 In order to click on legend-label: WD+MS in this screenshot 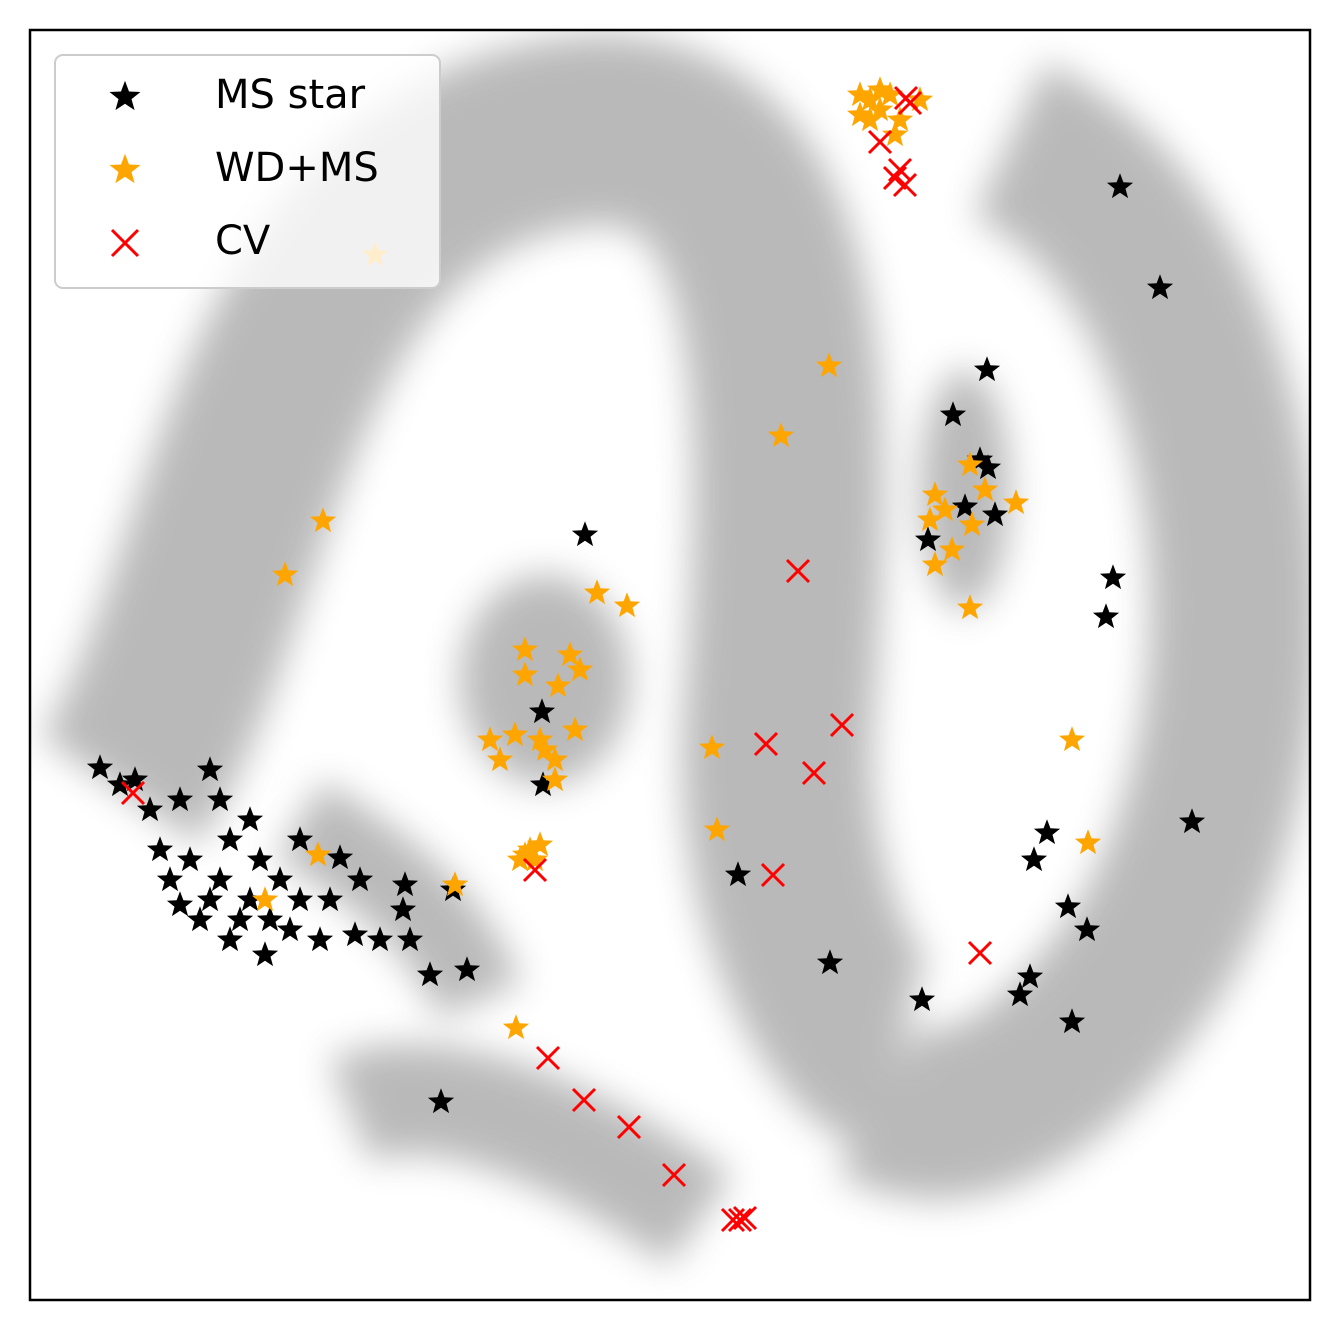, I will do `click(297, 168)`.